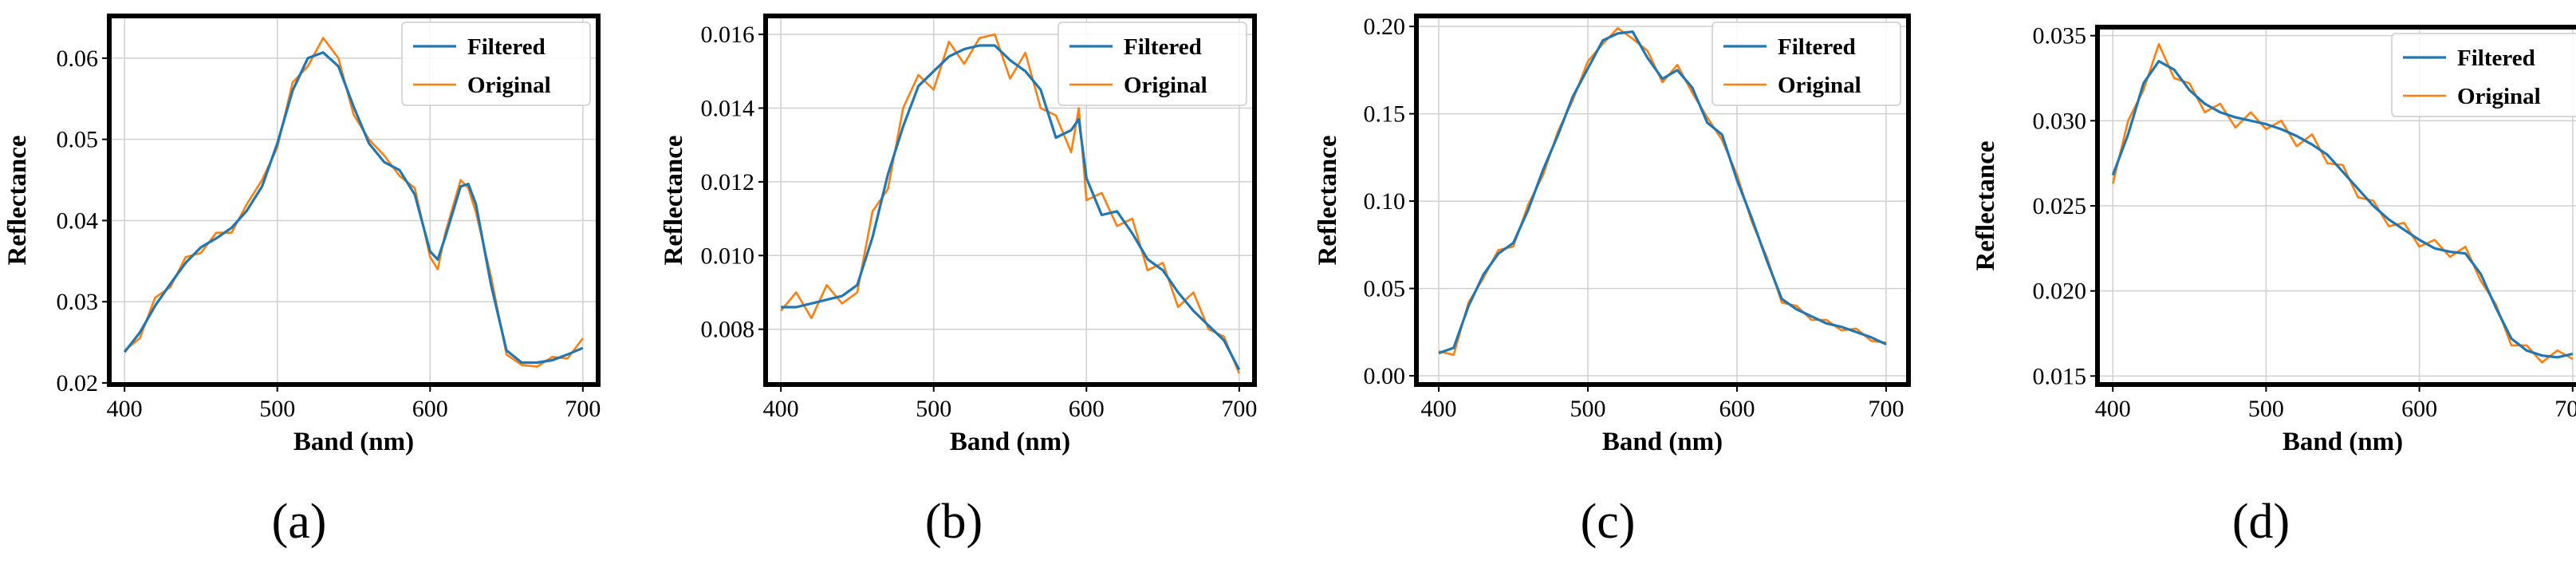  Describe the element at coordinates (728, 256) in the screenshot. I see `y-tick-label: 0.010` at that location.